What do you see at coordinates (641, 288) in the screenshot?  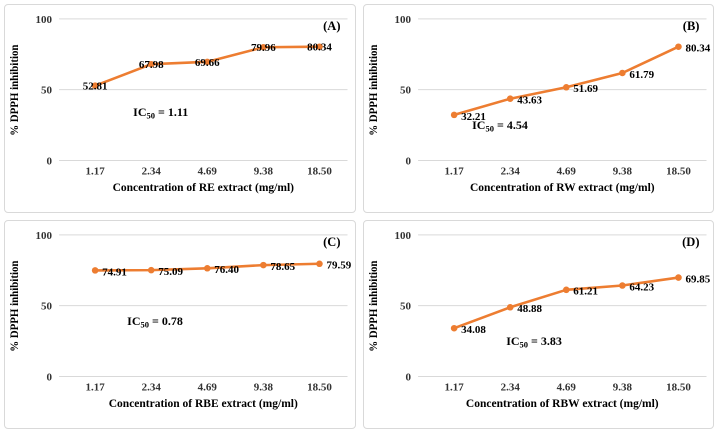 I see `data-point-label: 64.23` at bounding box center [641, 288].